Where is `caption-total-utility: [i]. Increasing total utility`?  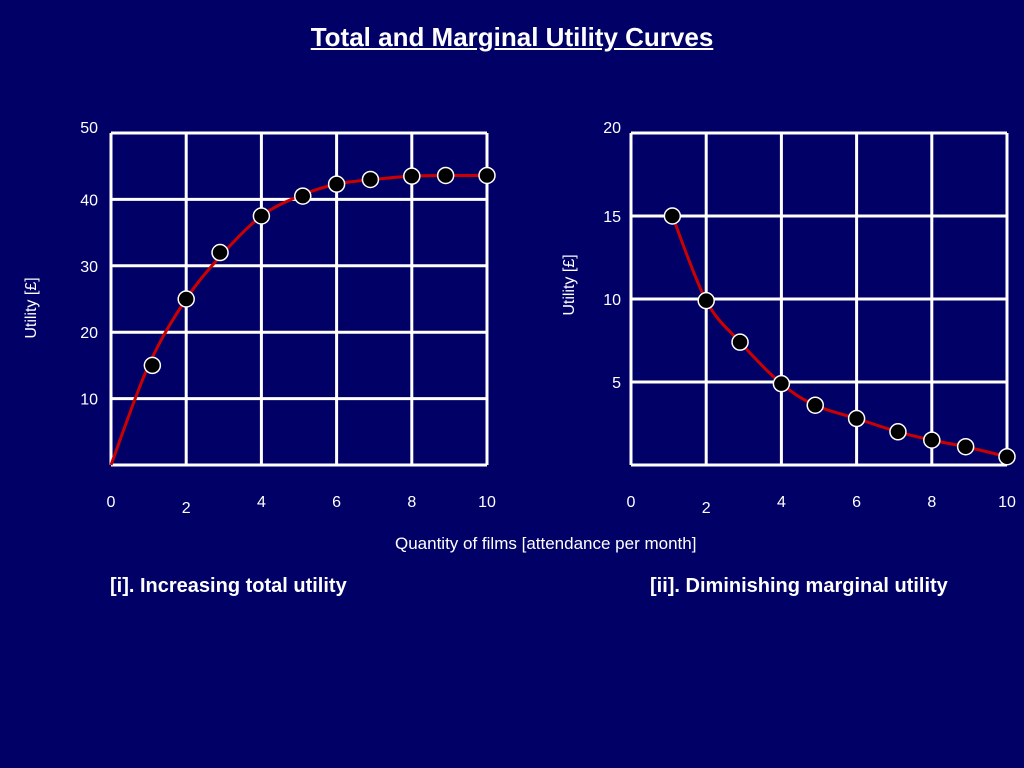
caption-total-utility: [i]. Increasing total utility is located at coordinates (228, 586).